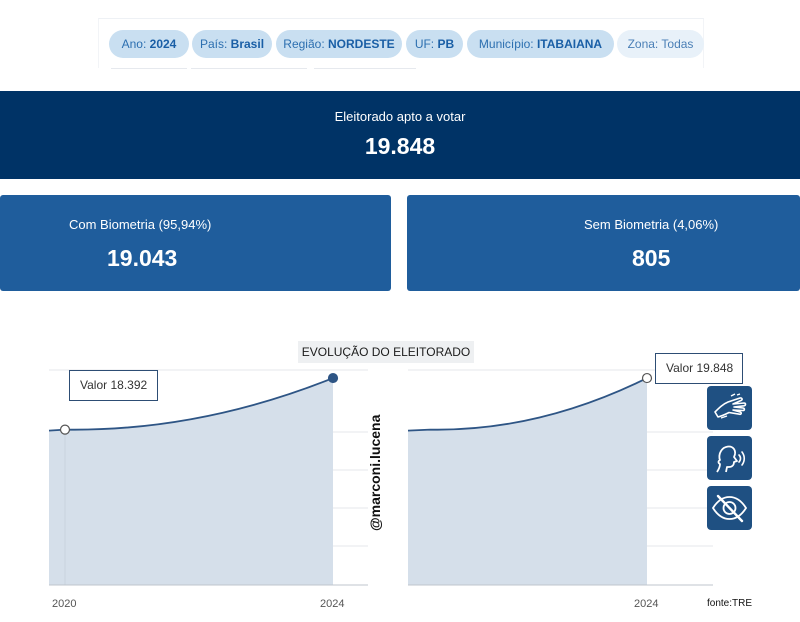  I want to click on total-voters-value: 19.848, so click(400, 146).